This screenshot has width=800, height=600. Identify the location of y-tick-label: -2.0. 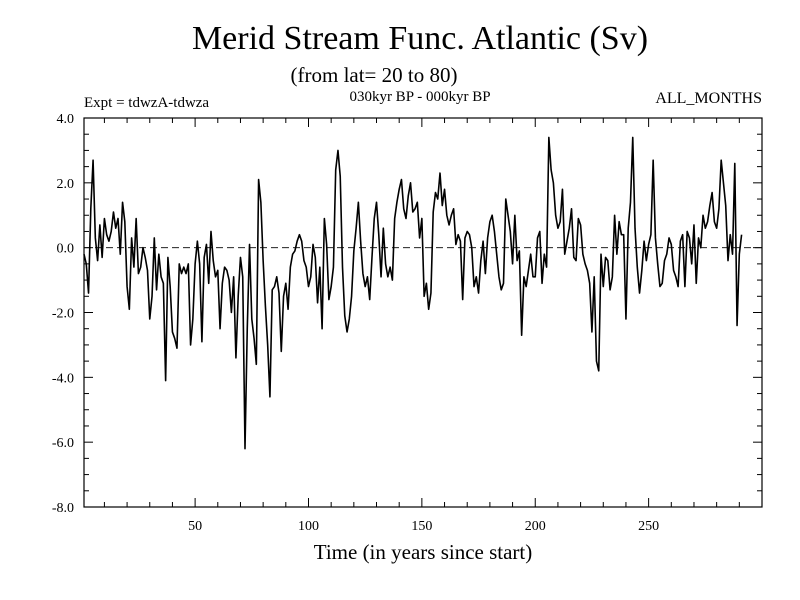
(63, 314).